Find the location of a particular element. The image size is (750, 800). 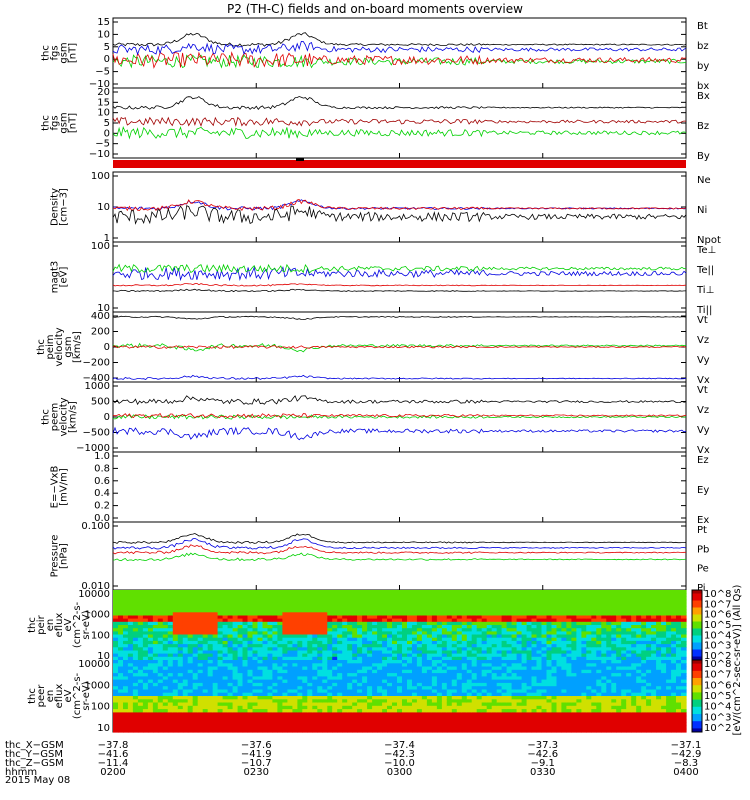

series-Vz-peem is located at coordinates (399, 415).